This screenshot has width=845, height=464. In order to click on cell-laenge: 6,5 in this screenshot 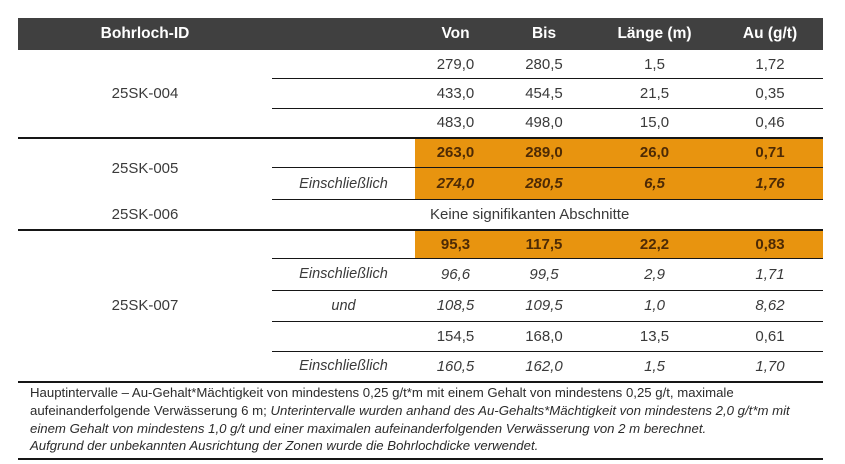, I will do `click(654, 183)`.